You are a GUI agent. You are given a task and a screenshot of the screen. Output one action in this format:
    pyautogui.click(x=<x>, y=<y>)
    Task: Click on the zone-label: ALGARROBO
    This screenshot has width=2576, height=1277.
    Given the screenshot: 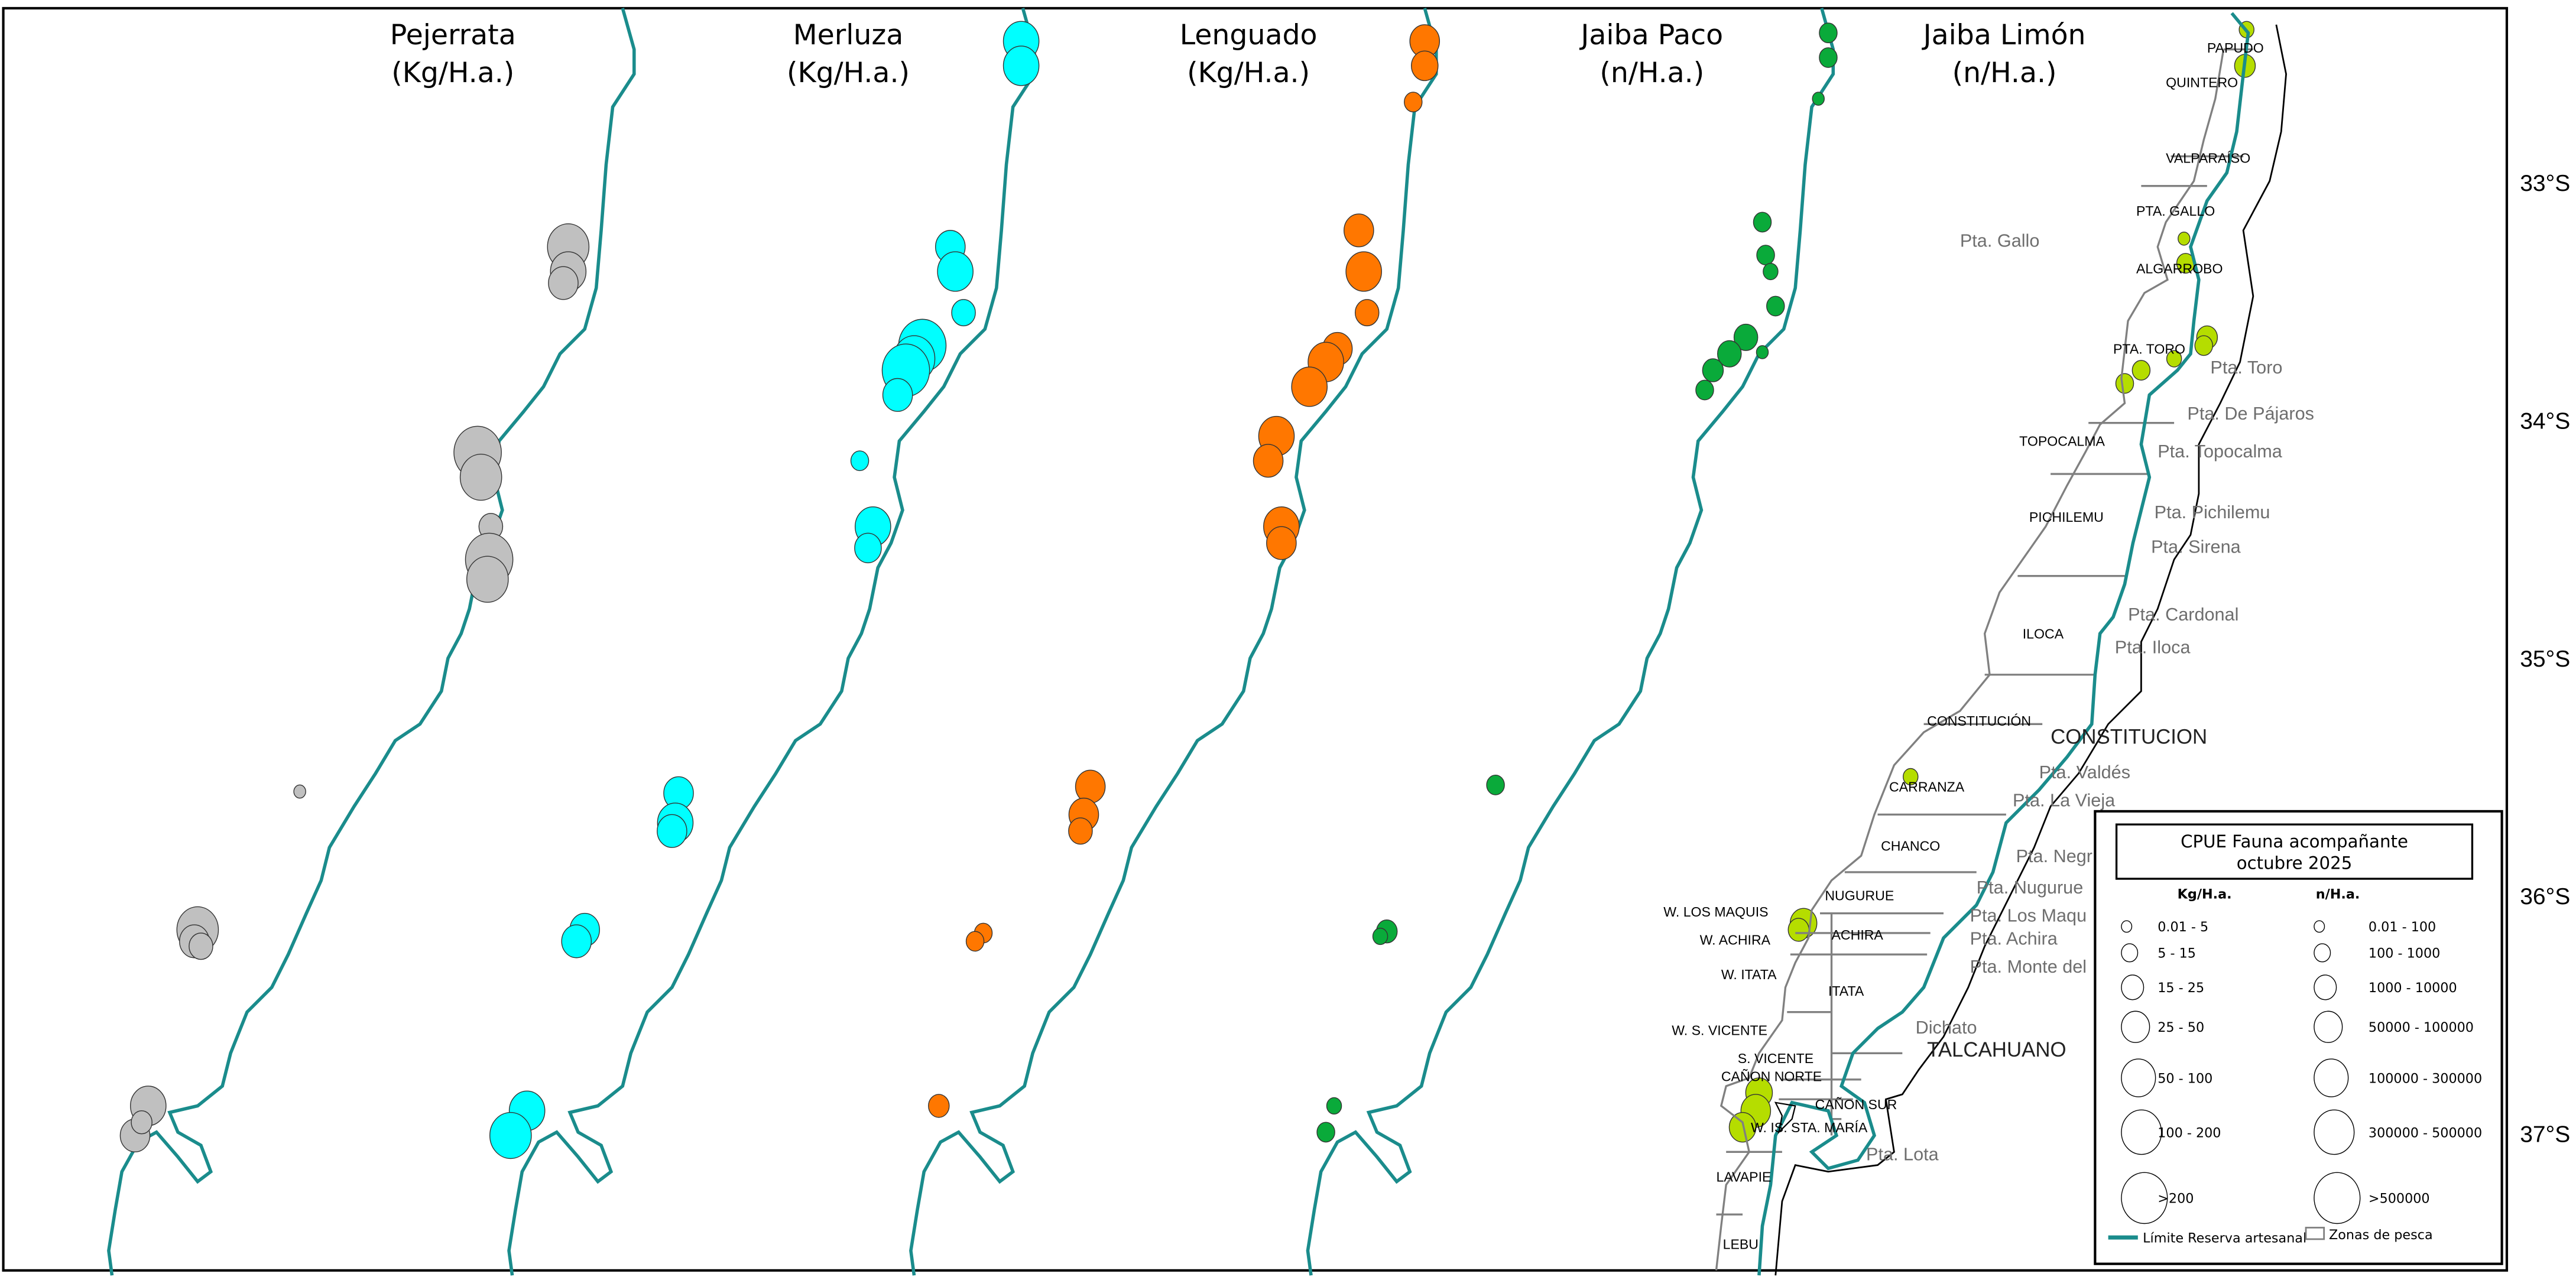 What is the action you would take?
    pyautogui.click(x=2179, y=268)
    